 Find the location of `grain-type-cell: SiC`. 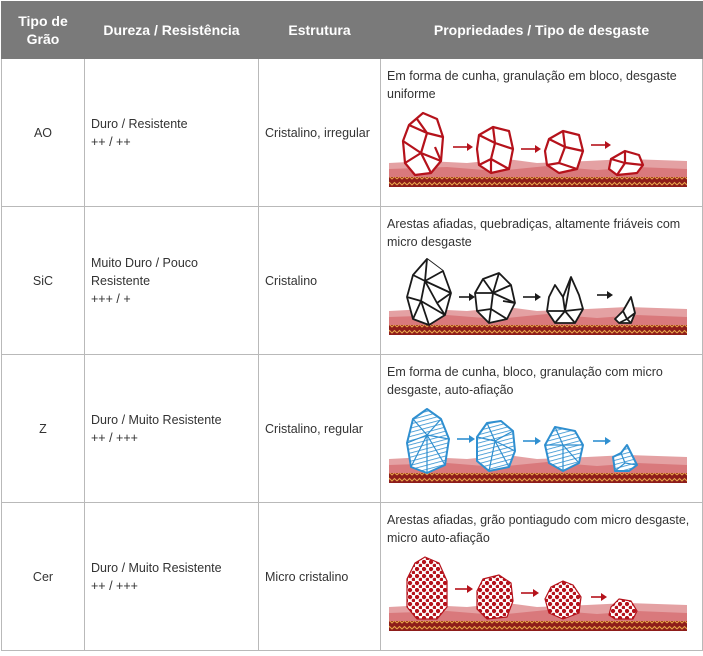

grain-type-cell: SiC is located at coordinates (43, 280).